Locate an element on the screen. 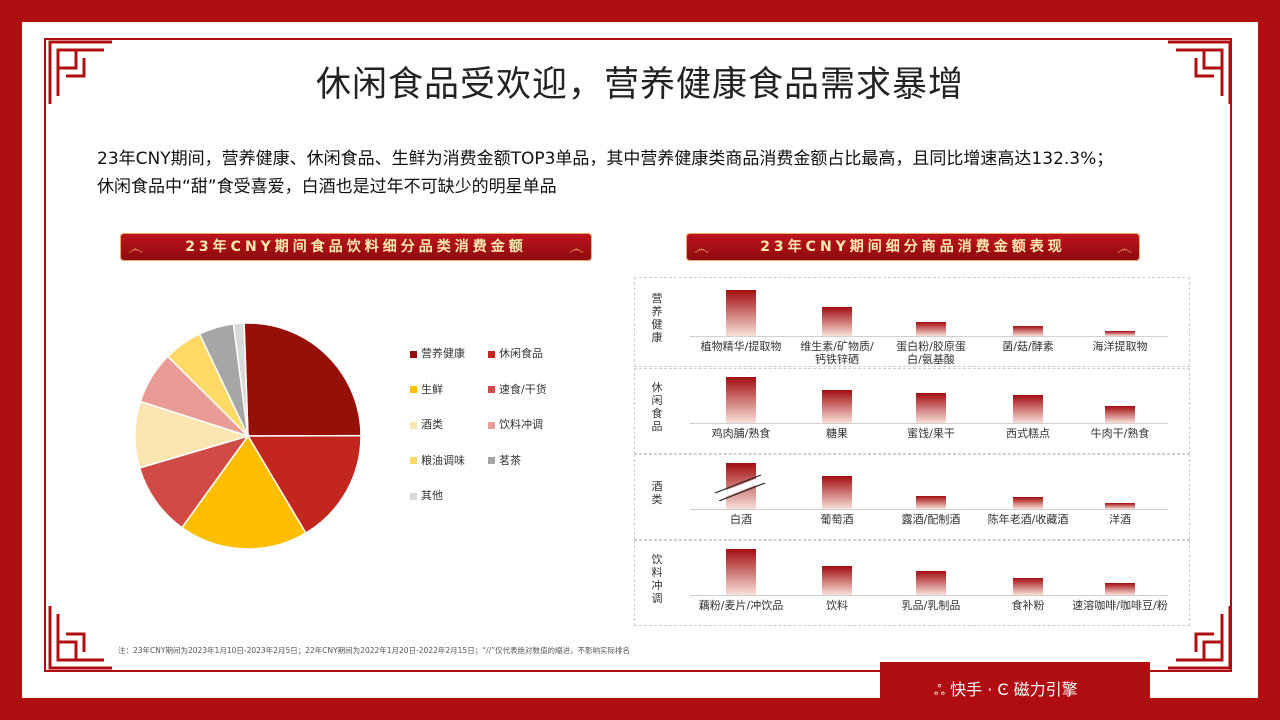 The width and height of the screenshot is (1280, 720). page-title: 休闲食品受欢迎，营养健康食品需求暴增 is located at coordinates (639, 85).